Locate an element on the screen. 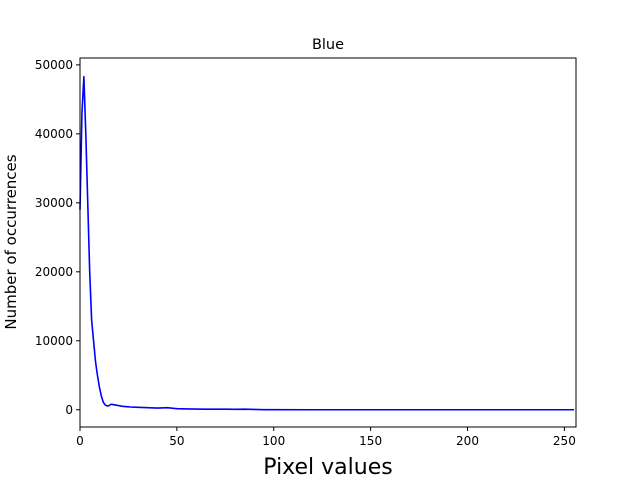 The height and width of the screenshot is (480, 640). x-tick-label: 150 is located at coordinates (370, 441).